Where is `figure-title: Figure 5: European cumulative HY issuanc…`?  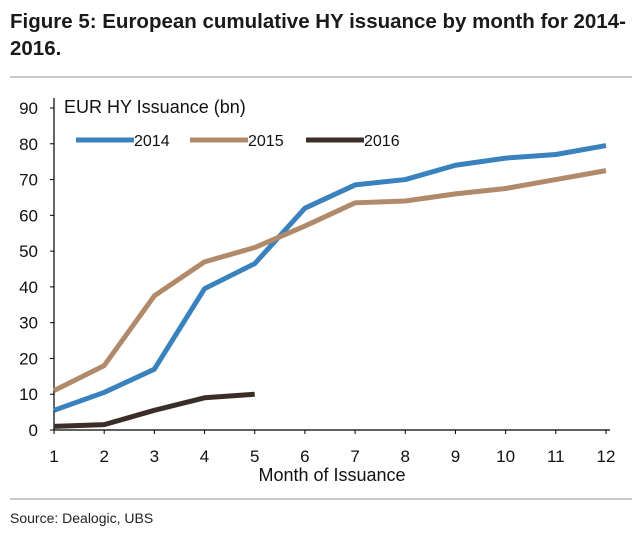 figure-title: Figure 5: European cumulative HY issuanc… is located at coordinates (318, 35).